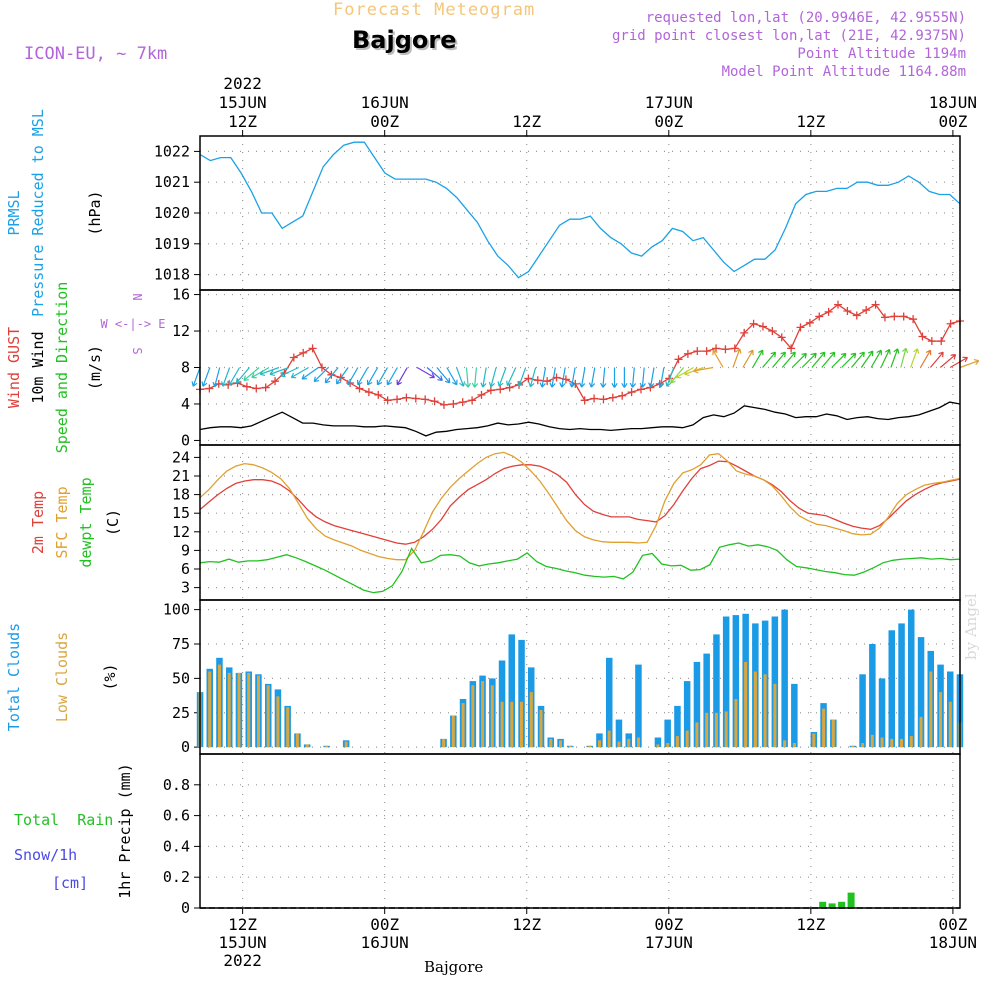  Describe the element at coordinates (70, 883) in the screenshot. I see `precip-legend-item: [cm]` at that location.